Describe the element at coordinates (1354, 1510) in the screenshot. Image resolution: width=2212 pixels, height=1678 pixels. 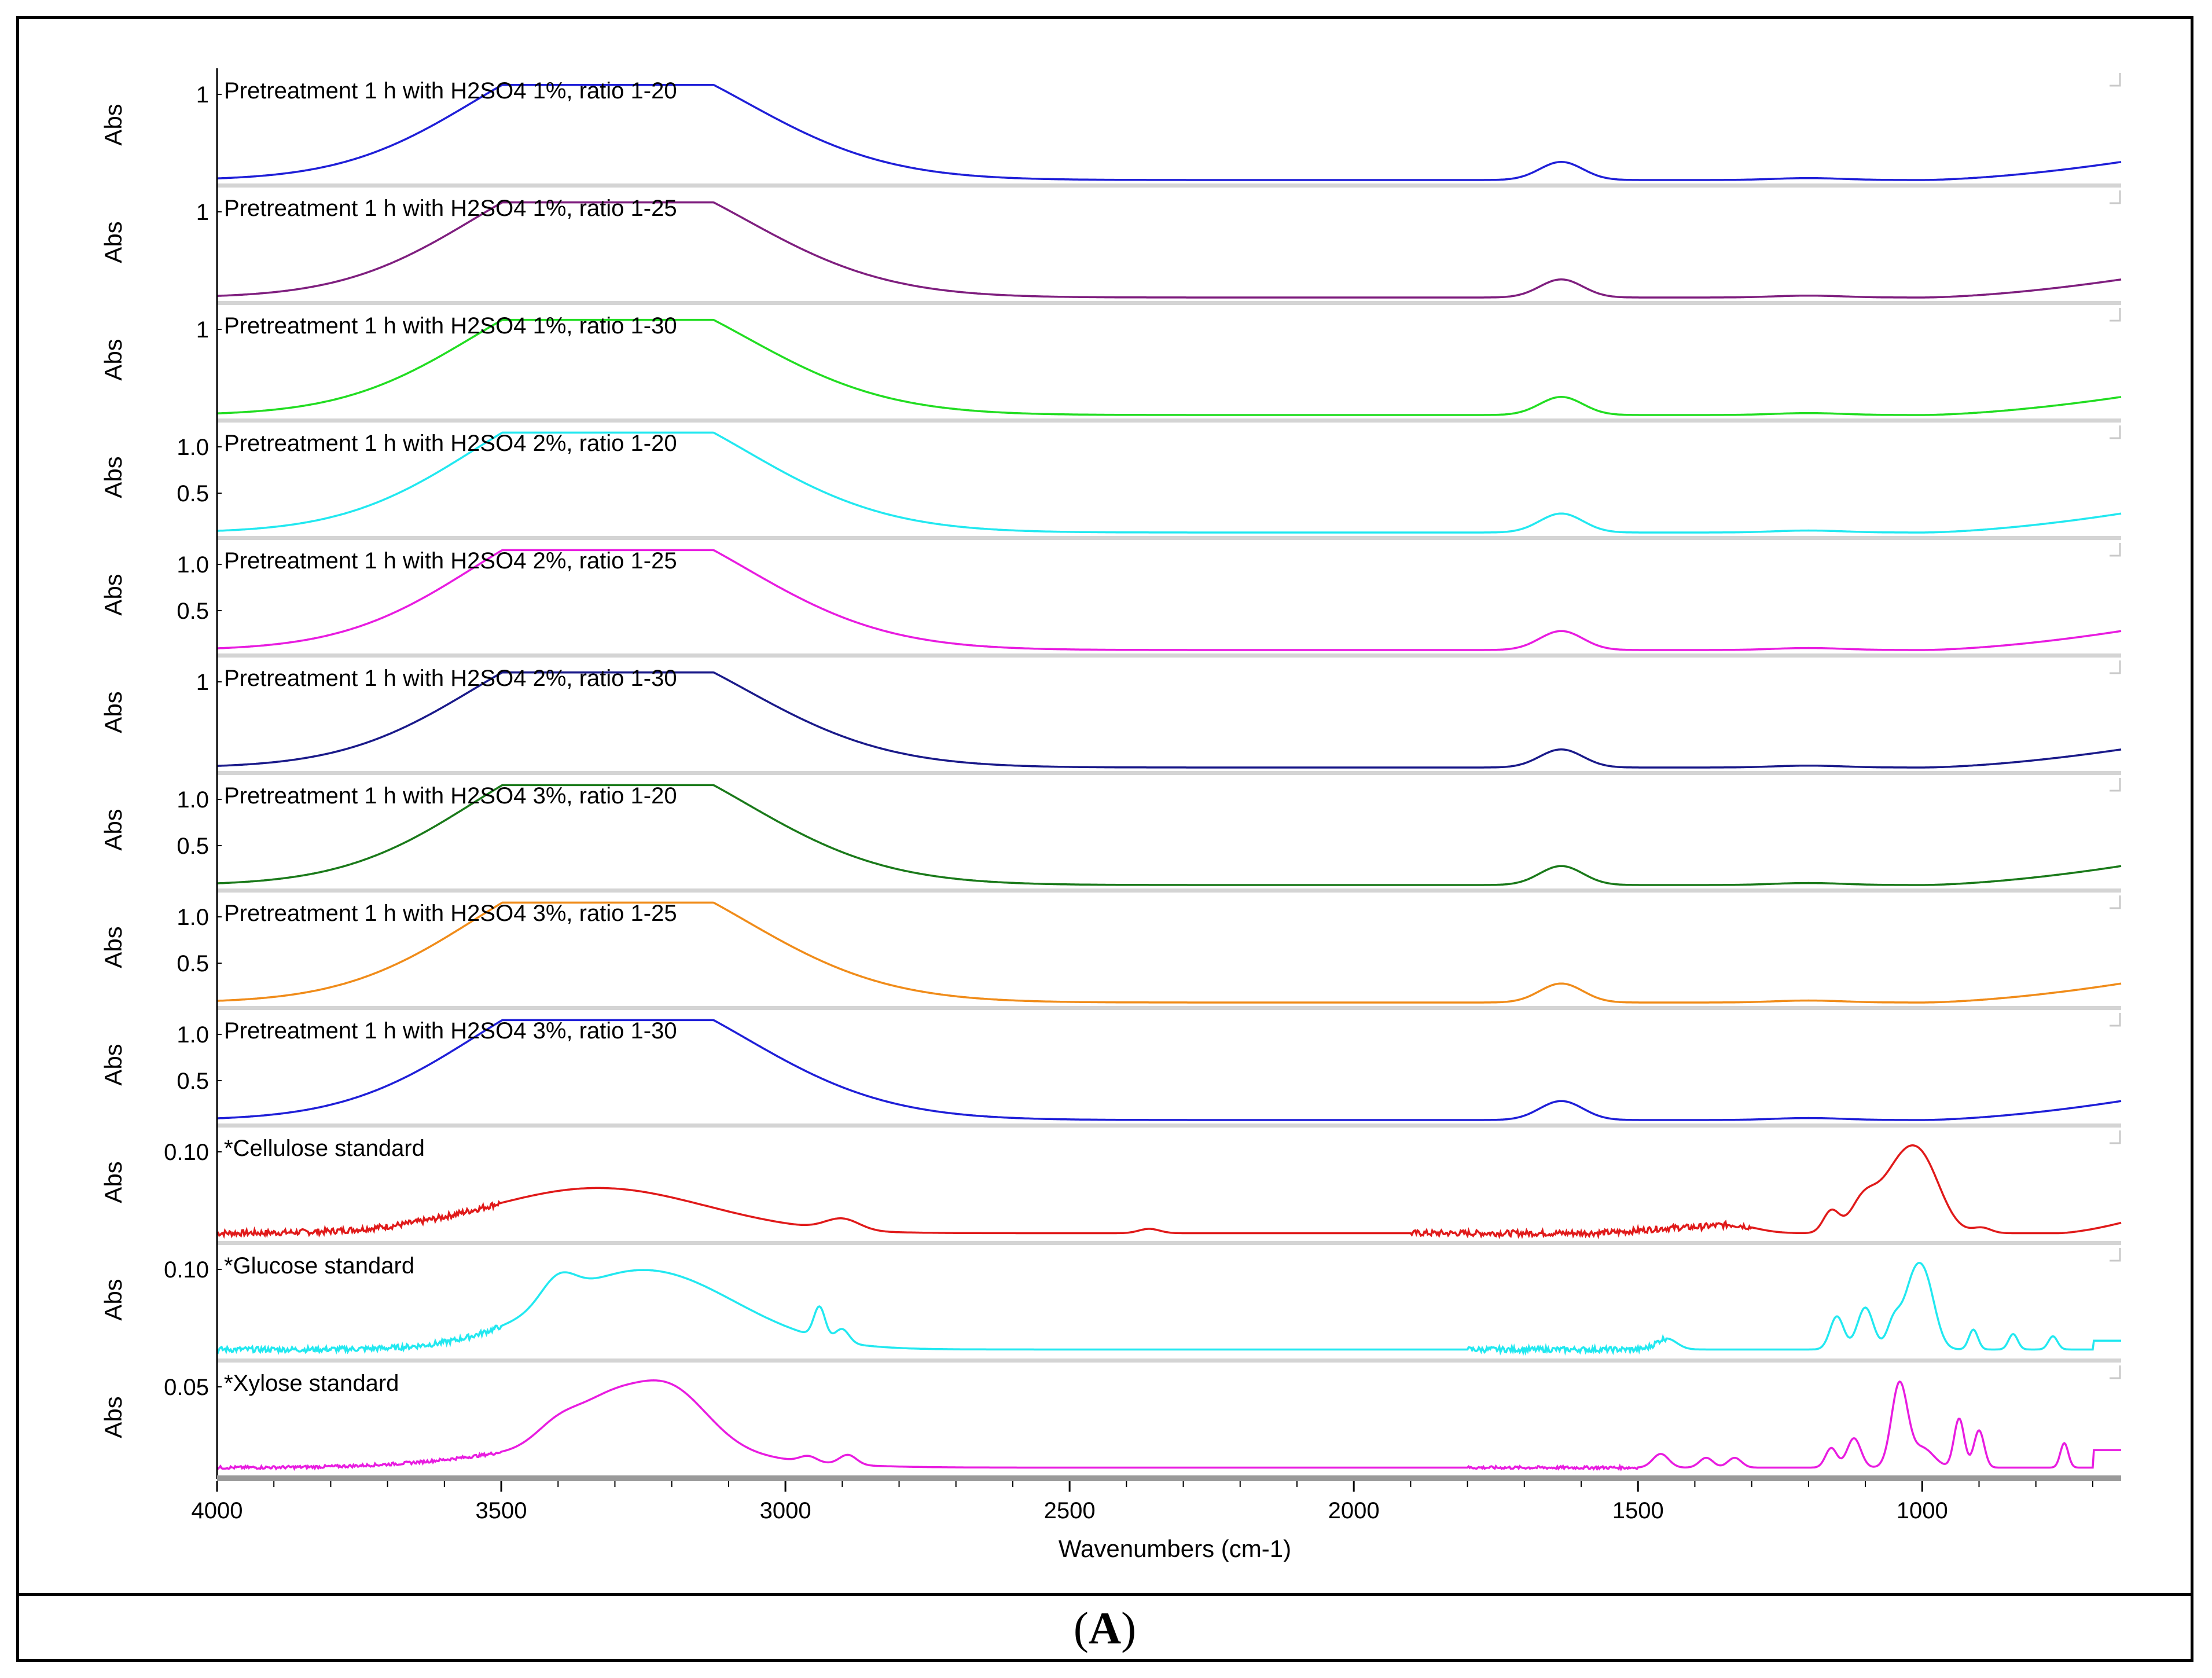
I see `x-tick-label: 2000` at that location.